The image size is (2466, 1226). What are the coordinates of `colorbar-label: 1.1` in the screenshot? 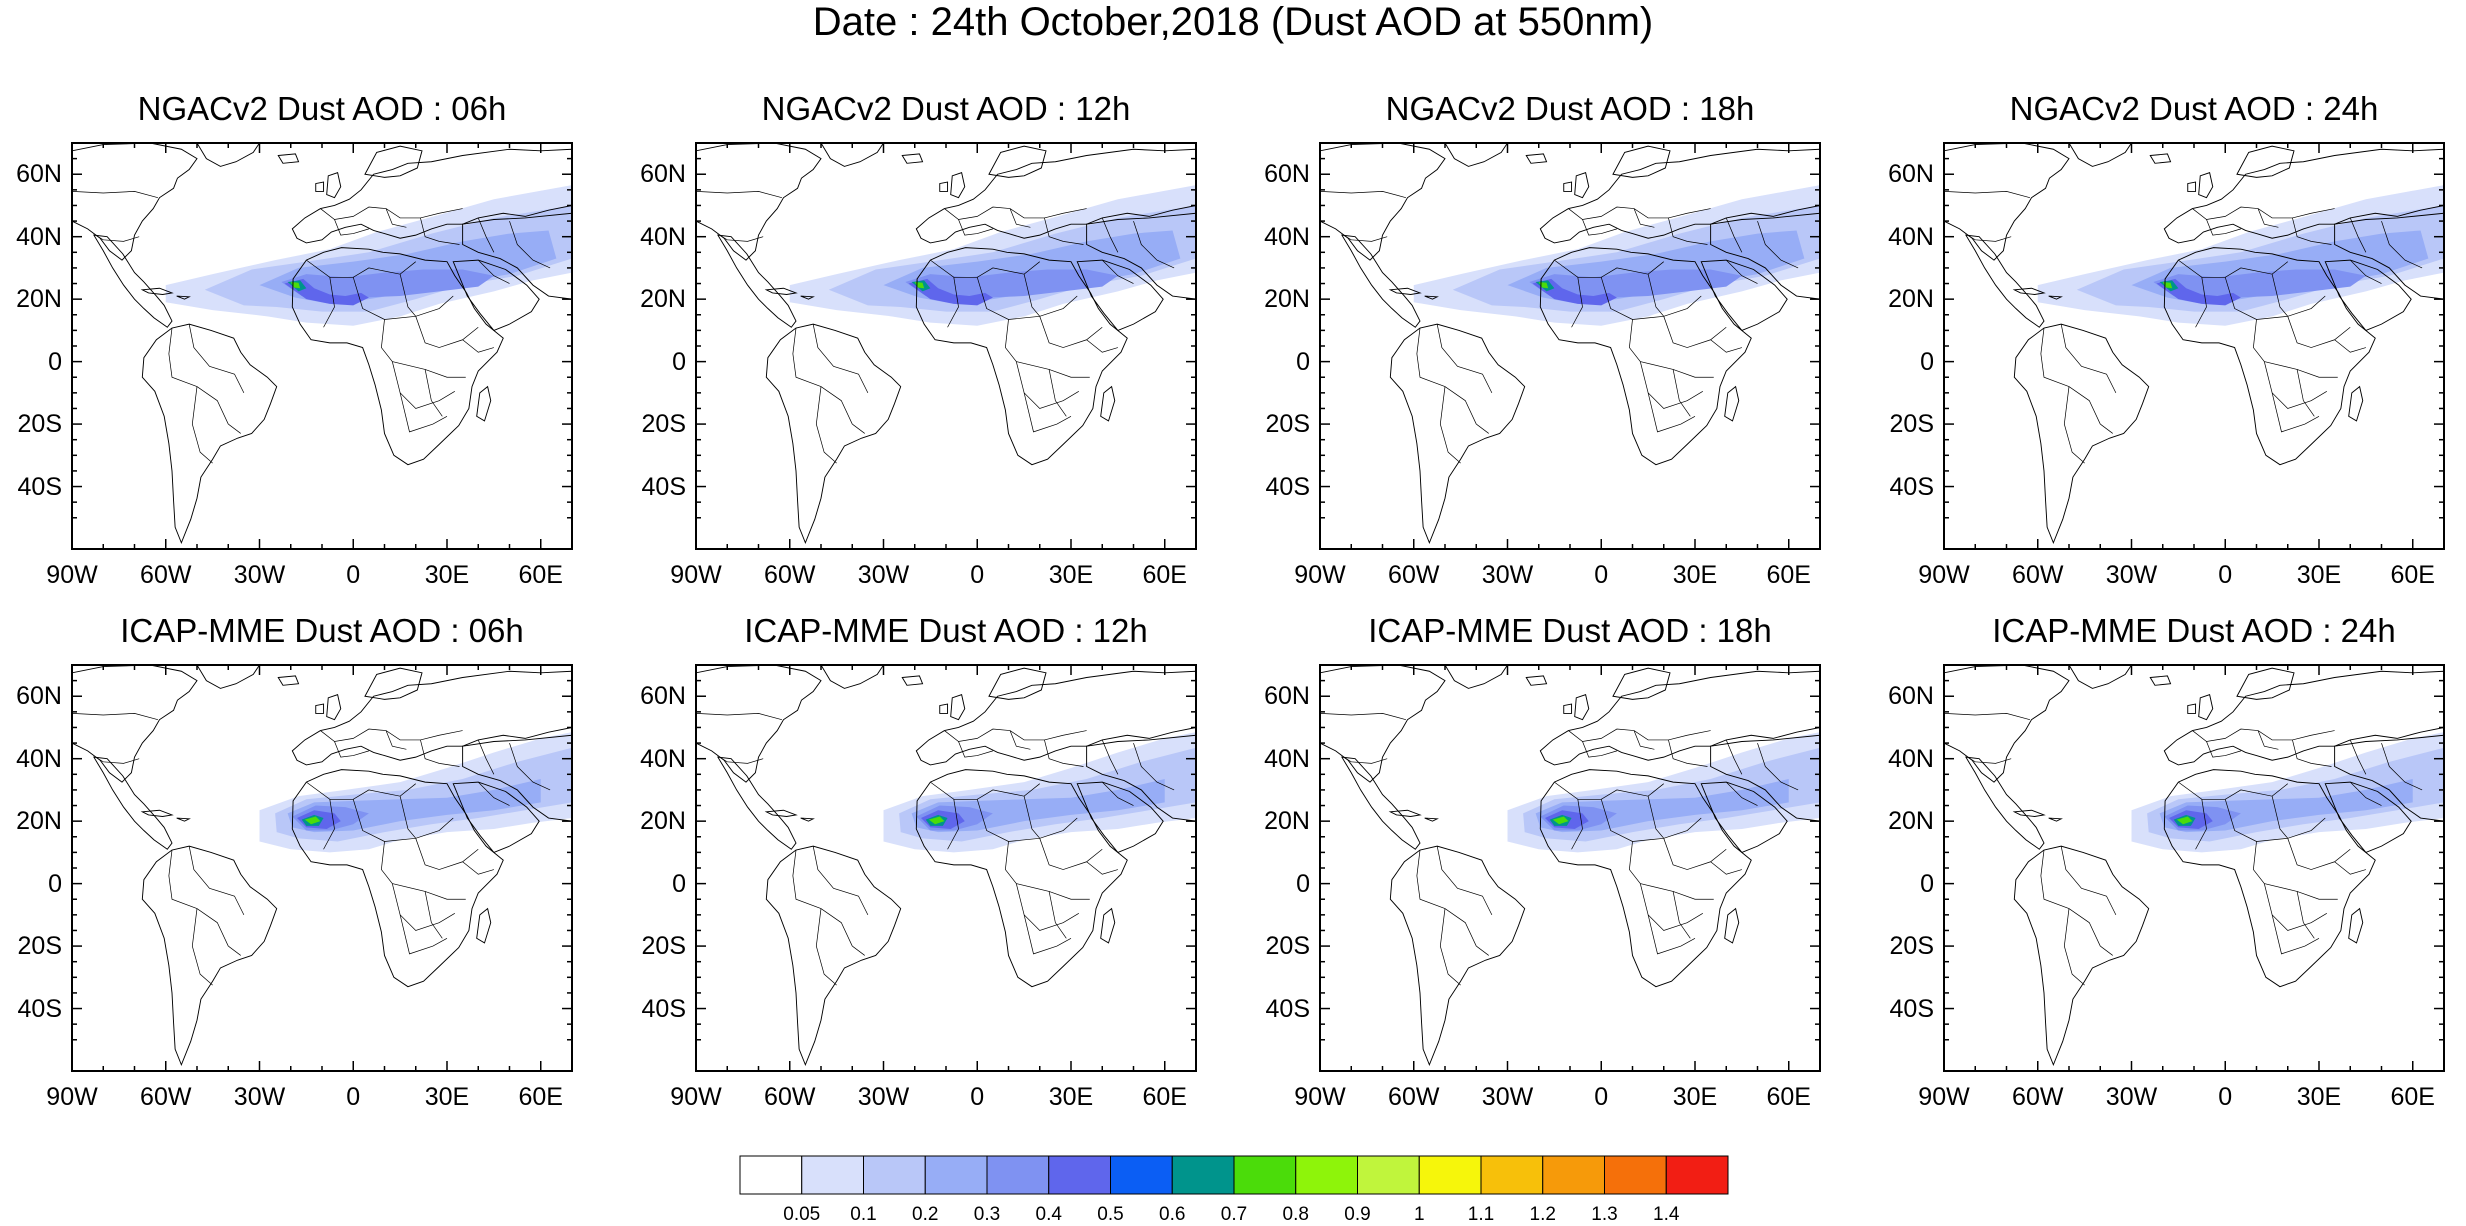 It's located at (1481, 1214).